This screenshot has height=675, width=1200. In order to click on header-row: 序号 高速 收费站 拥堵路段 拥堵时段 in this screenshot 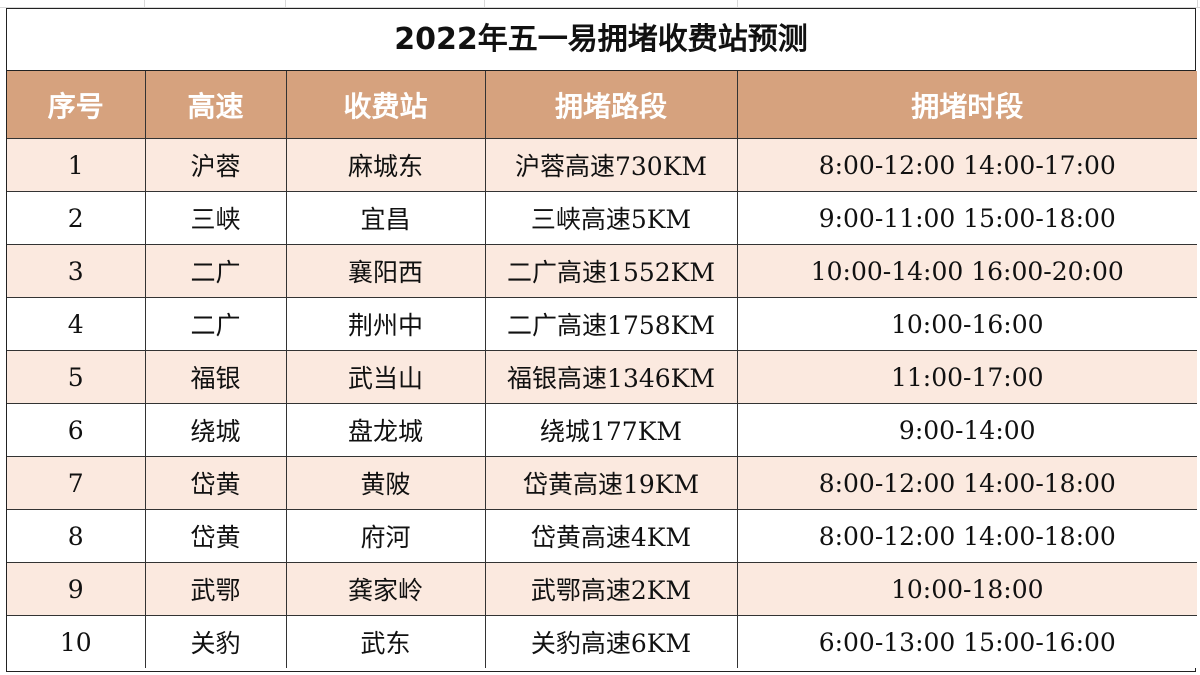, I will do `click(602, 105)`.